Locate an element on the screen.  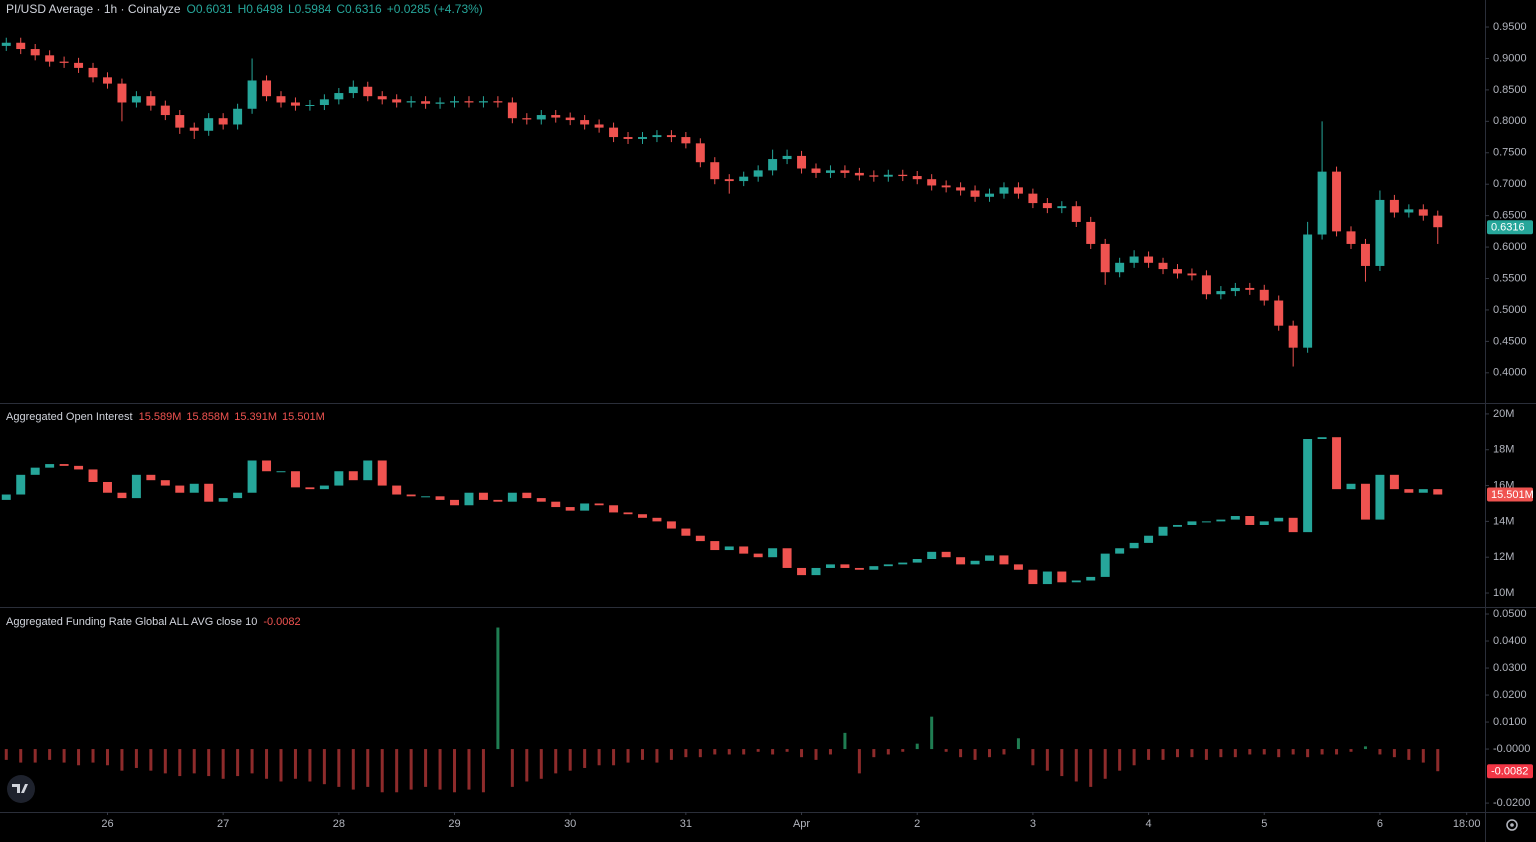
y-tick-label: 0.0400 is located at coordinates (1510, 641).